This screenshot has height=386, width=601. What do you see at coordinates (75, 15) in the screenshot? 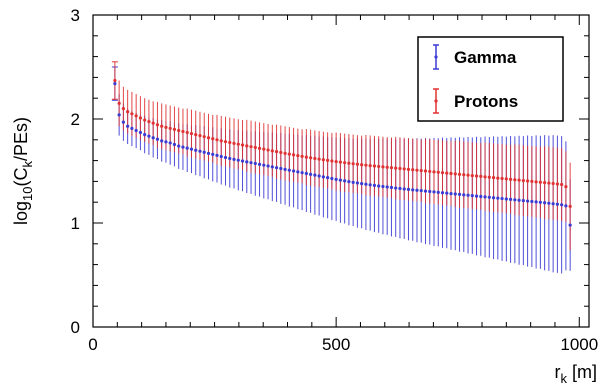
I see `y-tick-label: 3` at bounding box center [75, 15].